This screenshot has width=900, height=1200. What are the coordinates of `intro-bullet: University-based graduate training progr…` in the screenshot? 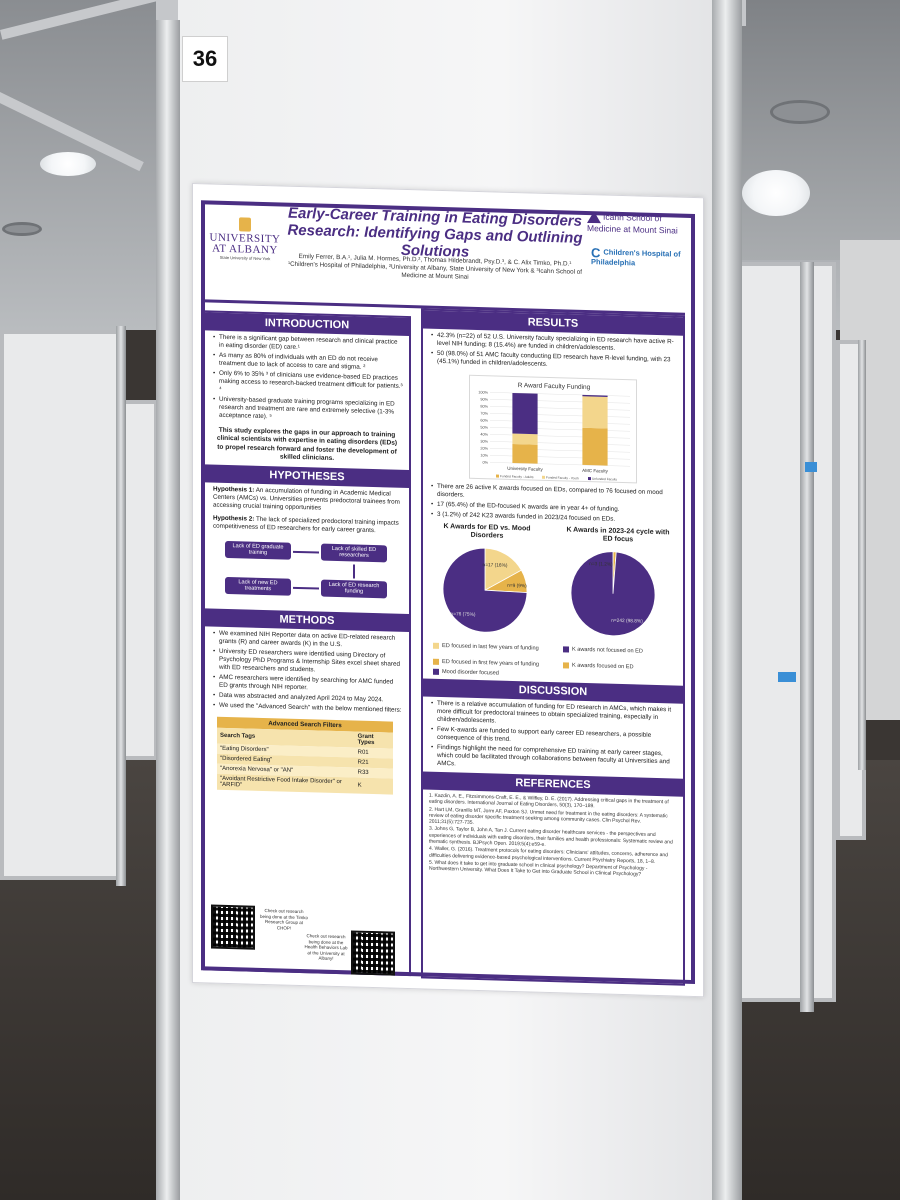 It's located at (308, 410).